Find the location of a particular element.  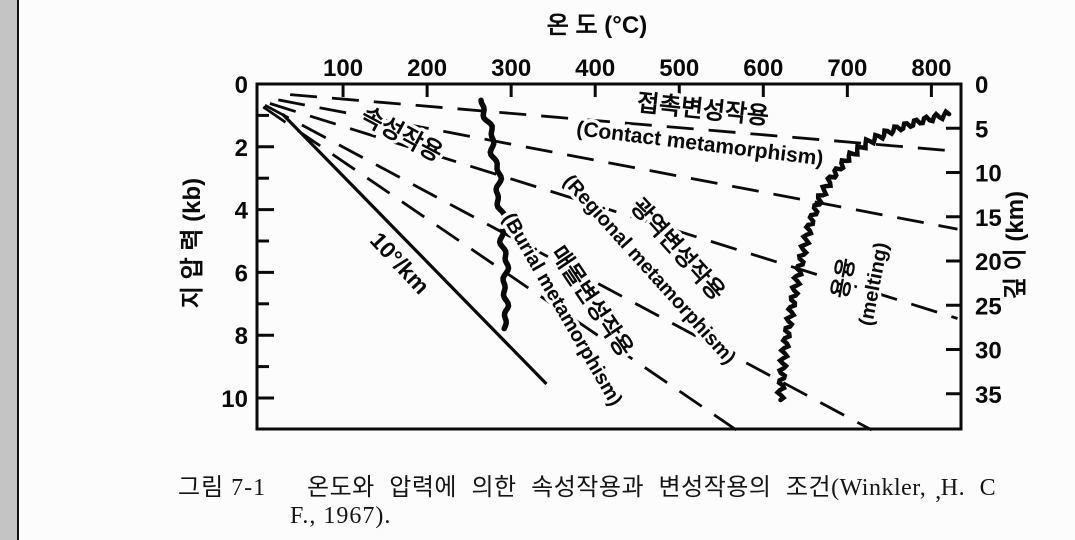

series-diagenesis-metamorphism-boundary is located at coordinates (495, 214).